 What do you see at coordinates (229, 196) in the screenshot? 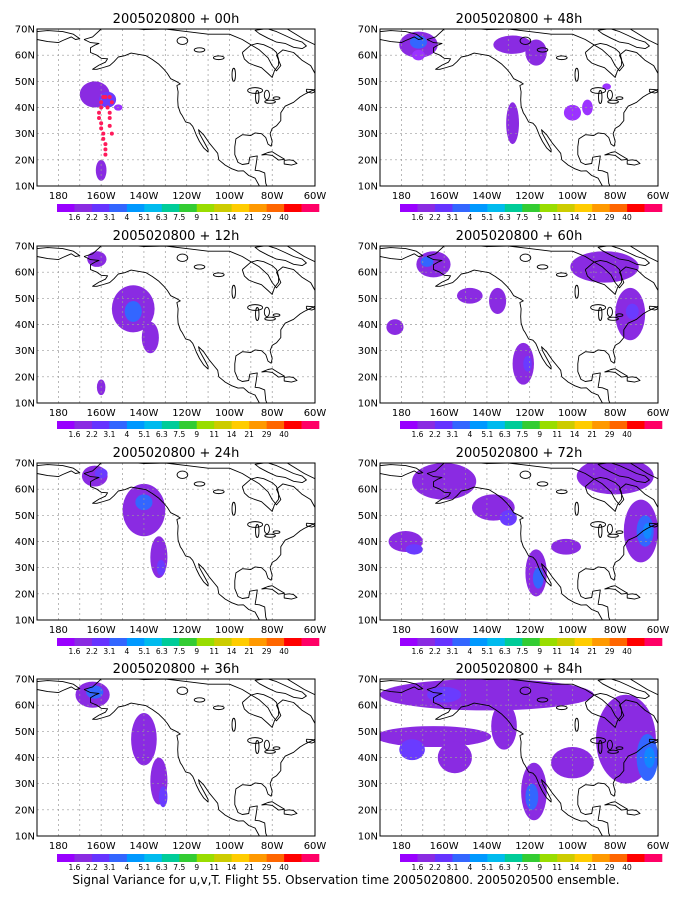
I see `lon-tick-label: 100W` at bounding box center [229, 196].